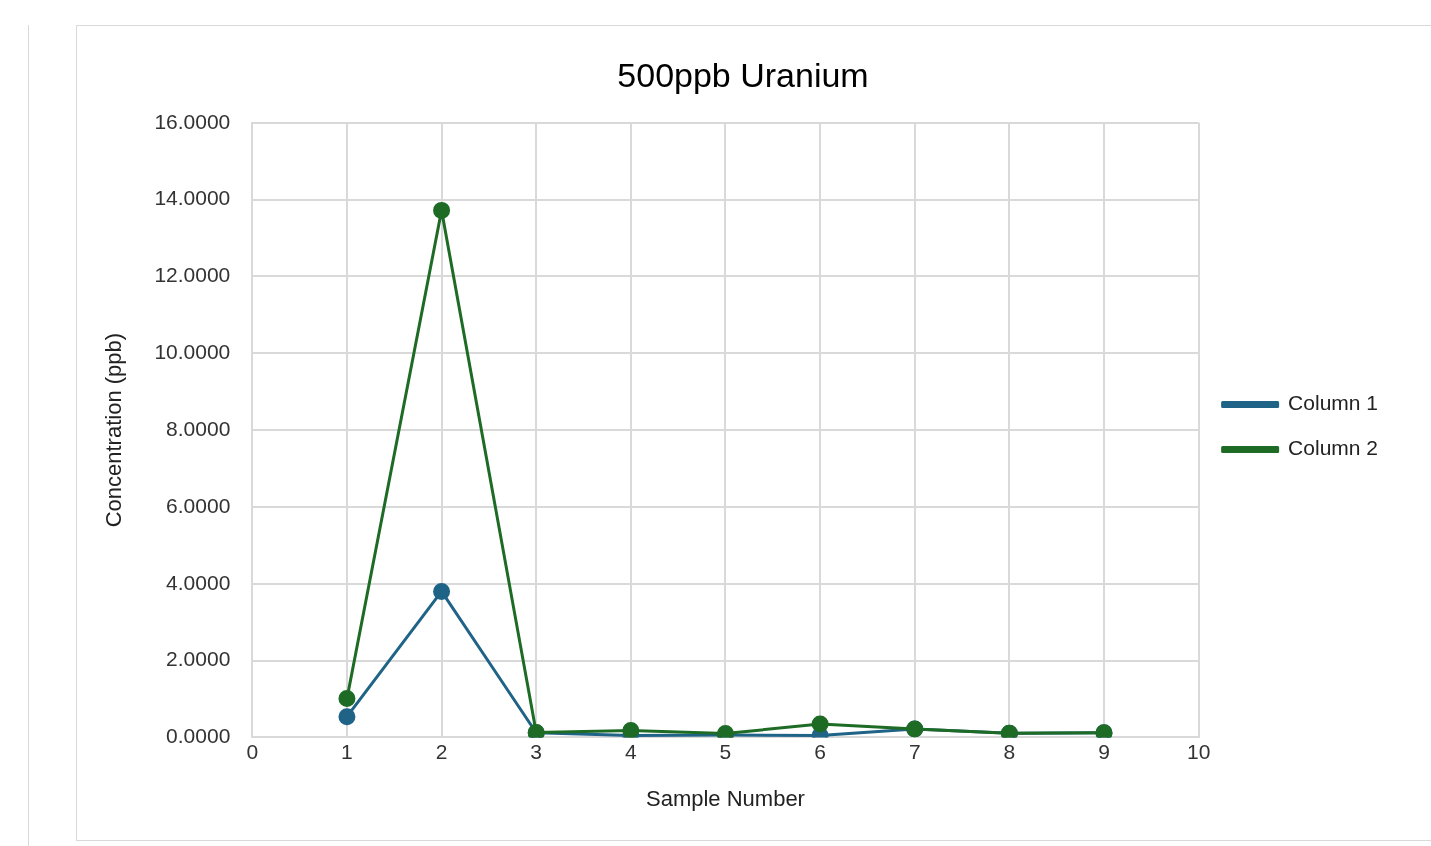  I want to click on x-tick-label: 2, so click(441, 751).